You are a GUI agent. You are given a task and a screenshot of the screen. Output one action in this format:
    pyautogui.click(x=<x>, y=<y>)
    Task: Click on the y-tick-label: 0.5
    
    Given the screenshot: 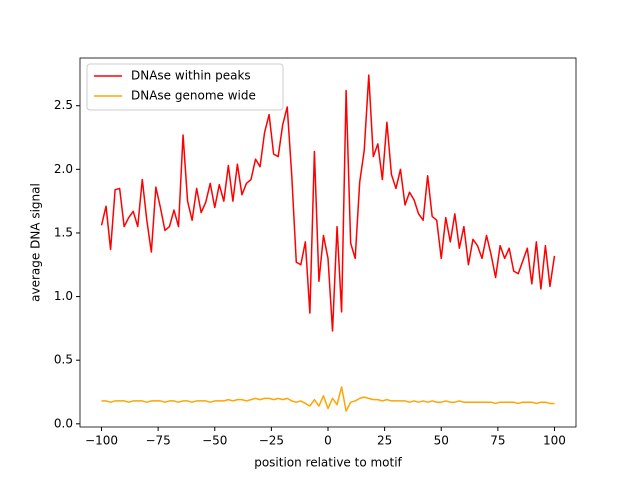 What is the action you would take?
    pyautogui.click(x=63, y=360)
    